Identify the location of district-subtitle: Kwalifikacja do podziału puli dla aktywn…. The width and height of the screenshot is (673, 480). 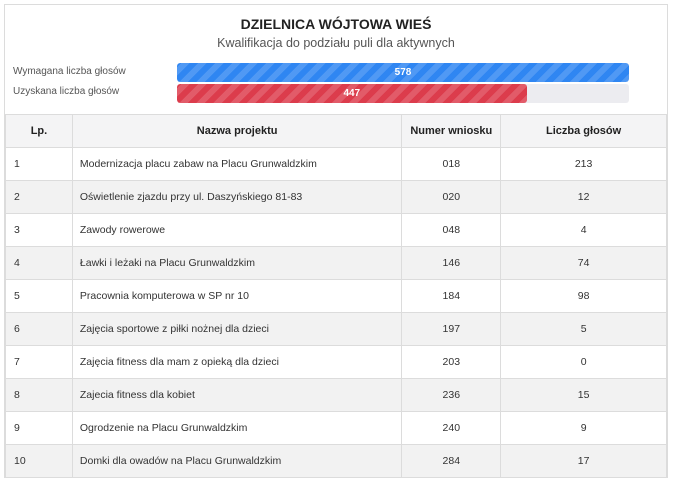
(336, 43).